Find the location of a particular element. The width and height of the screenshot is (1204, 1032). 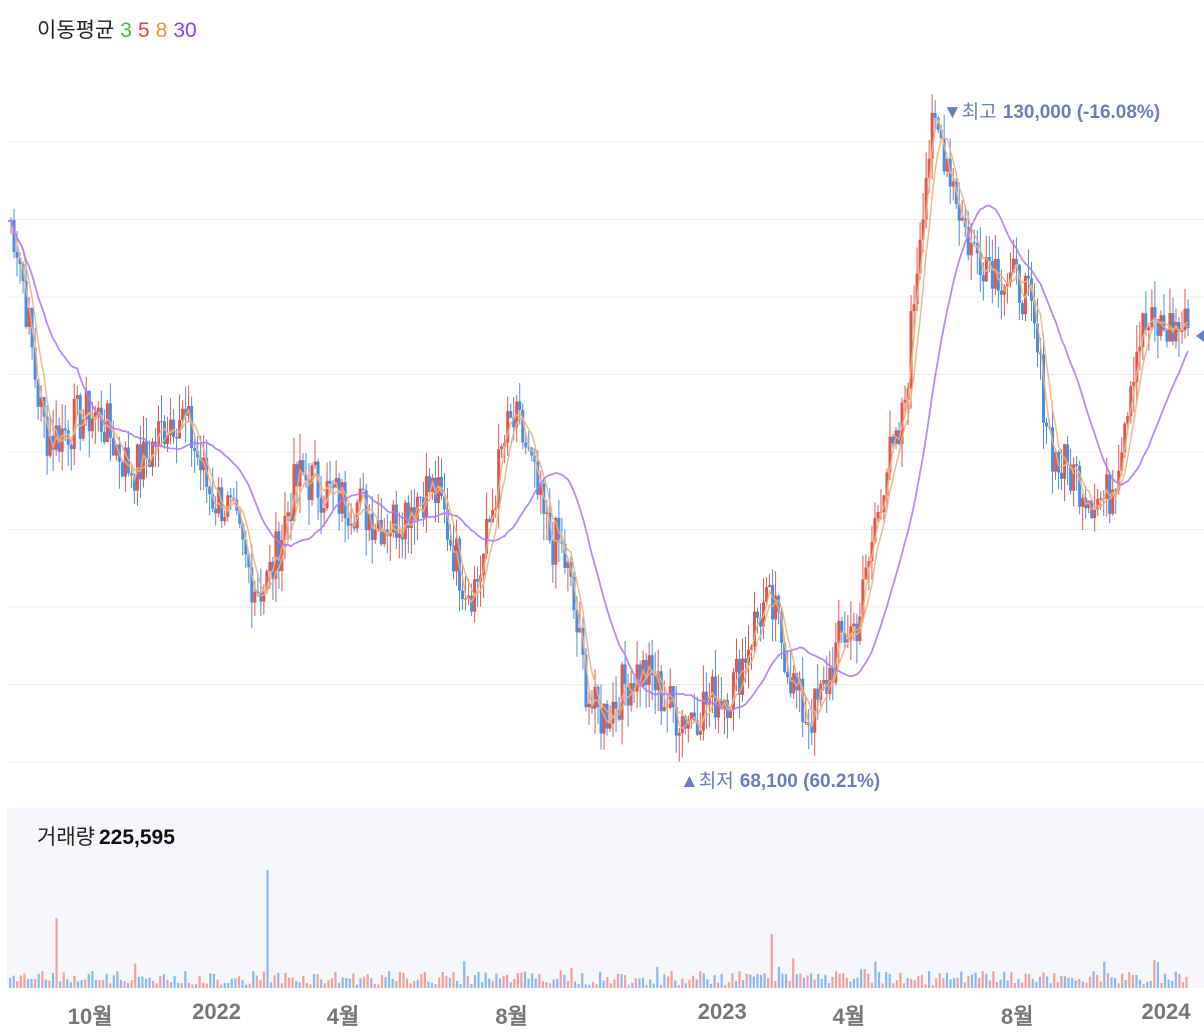

ma-3-label: 3 is located at coordinates (126, 30).